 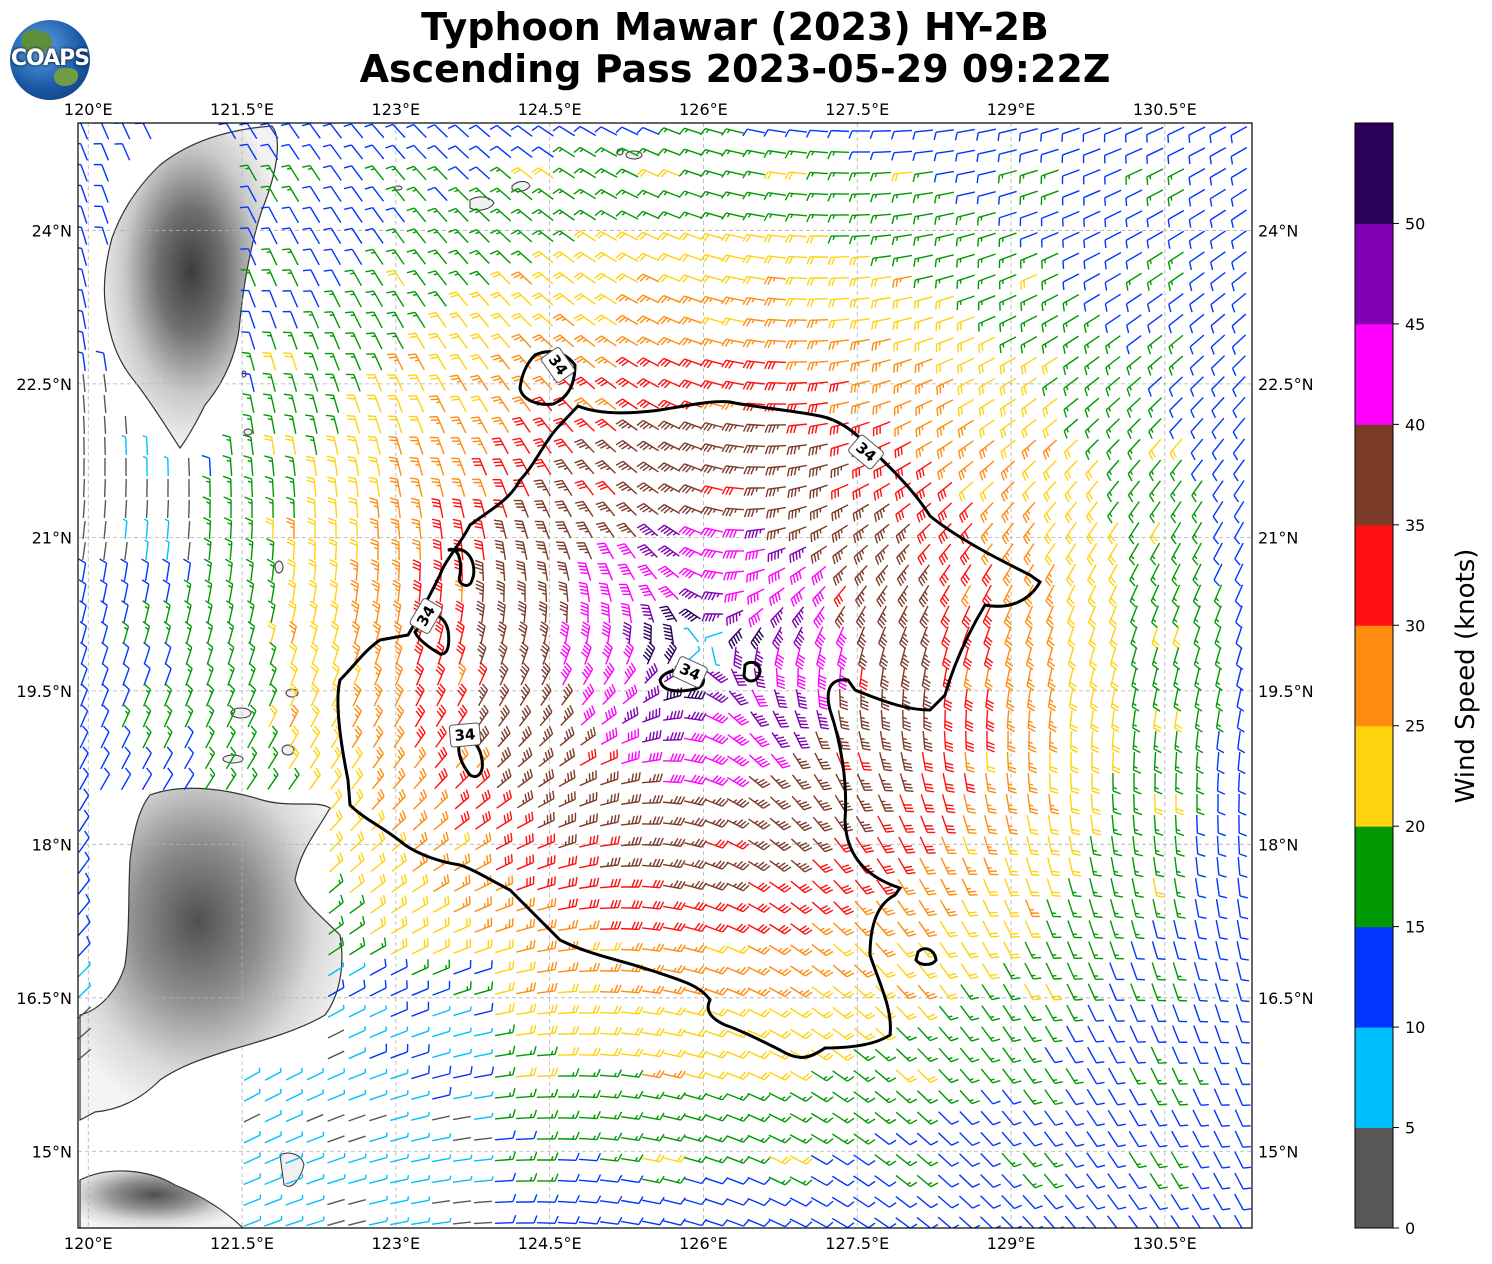 What do you see at coordinates (465, 735) in the screenshot?
I see `contour-label: 34` at bounding box center [465, 735].